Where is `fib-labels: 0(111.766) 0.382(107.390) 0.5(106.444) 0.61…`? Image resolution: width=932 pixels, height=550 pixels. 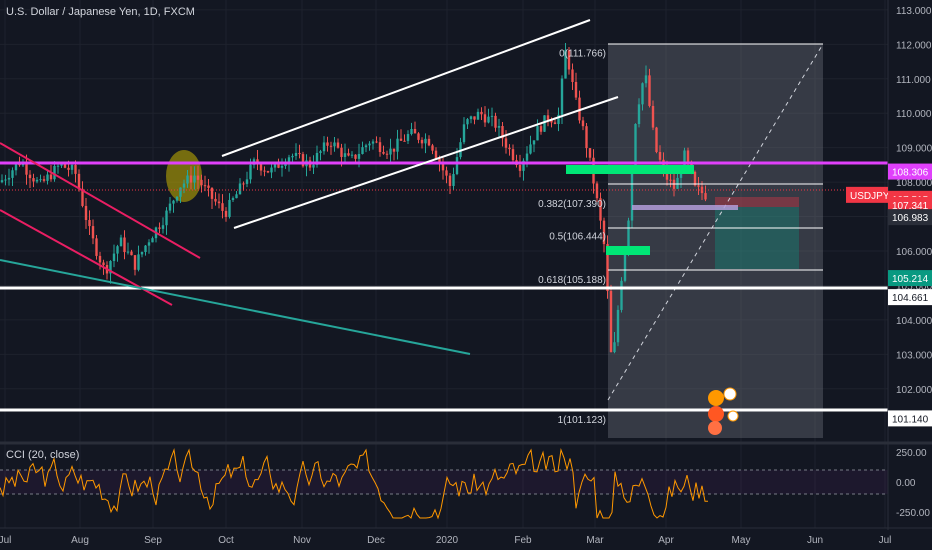
fib-labels: 0(111.766) 0.382(107.390) 0.5(106.444) 0.61… is located at coordinates (572, 237).